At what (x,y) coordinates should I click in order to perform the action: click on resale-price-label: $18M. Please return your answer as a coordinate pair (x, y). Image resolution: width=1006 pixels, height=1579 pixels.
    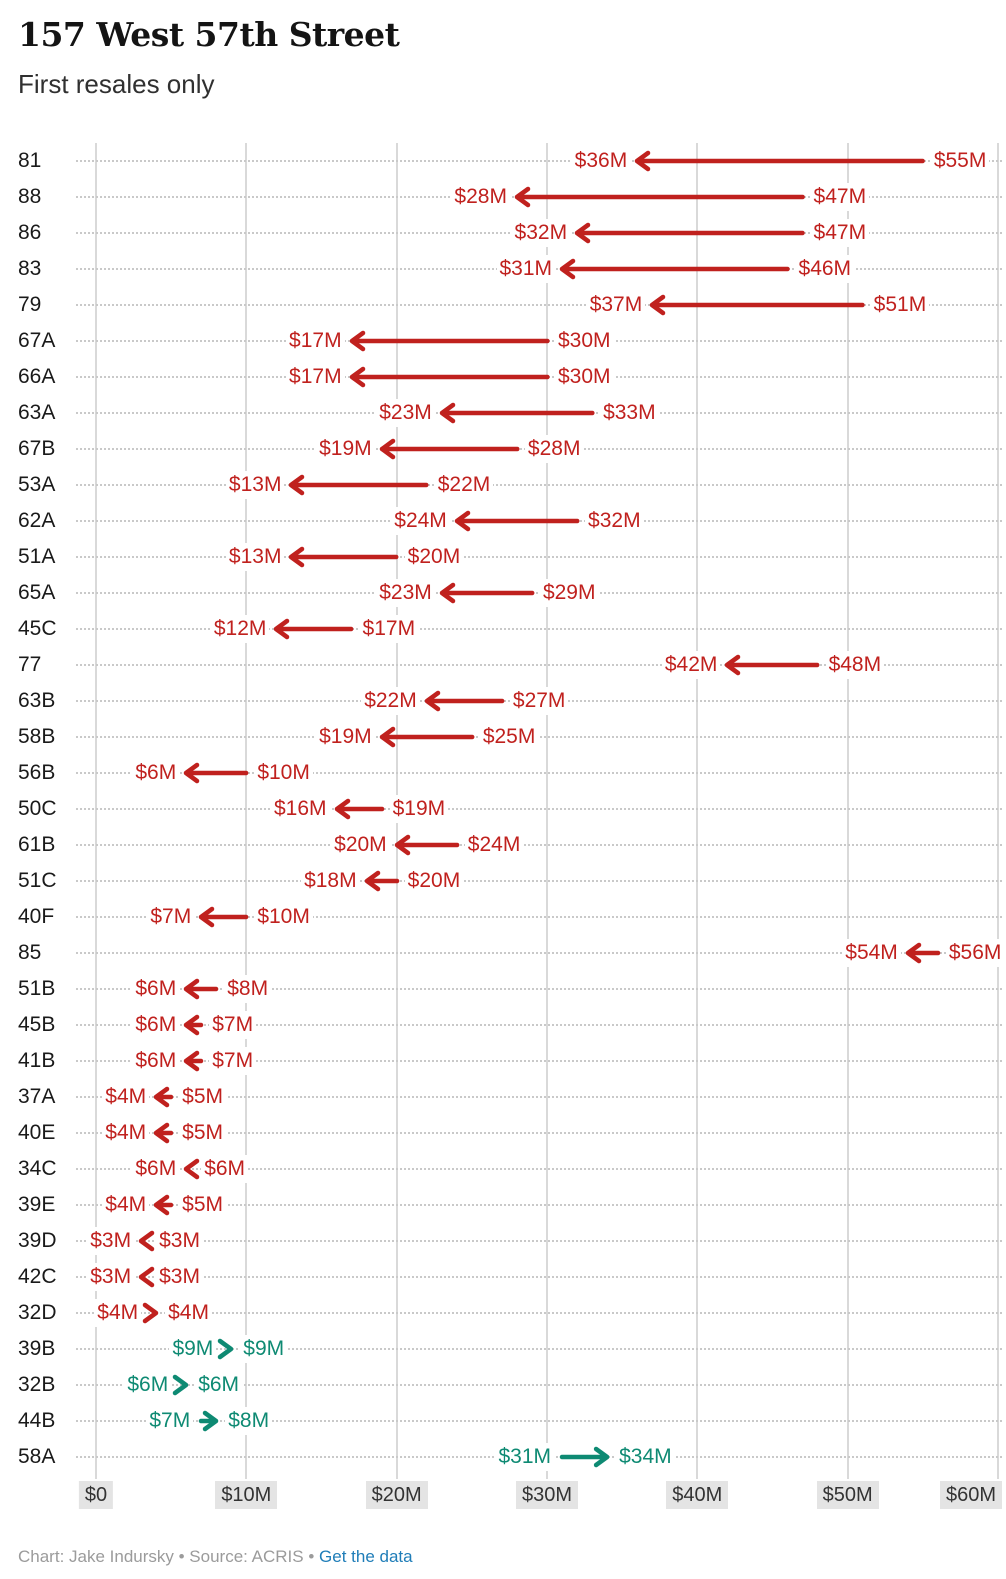
    Looking at the image, I should click on (330, 881).